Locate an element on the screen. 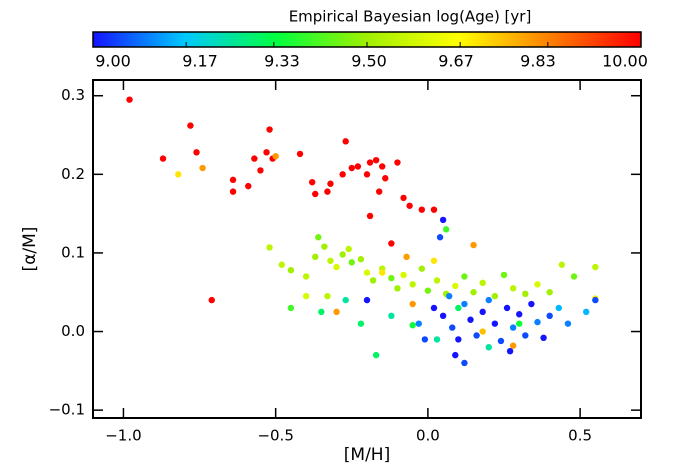 This screenshot has height=470, width=689. colorbar-tick-label: 9.33 is located at coordinates (282, 61).